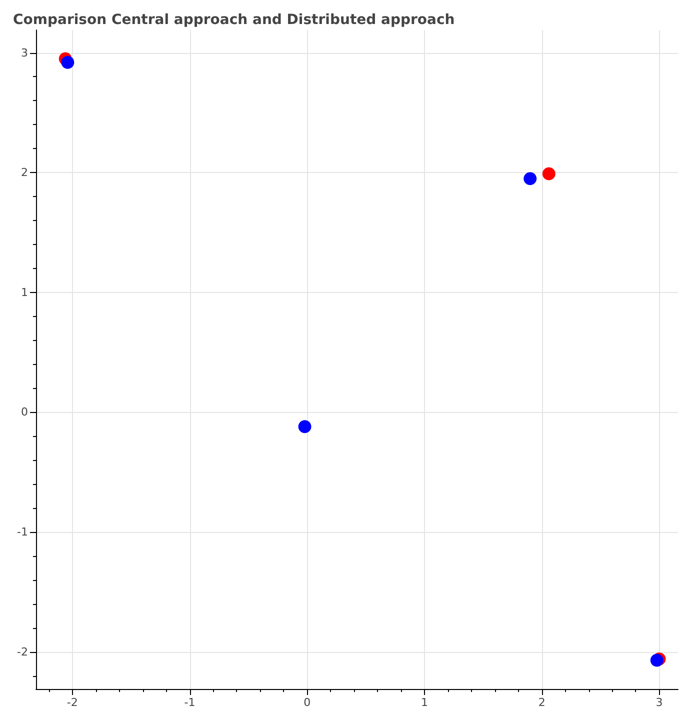 This screenshot has width=689, height=719. I want to click on y-tick-label: 3, so click(24, 53).